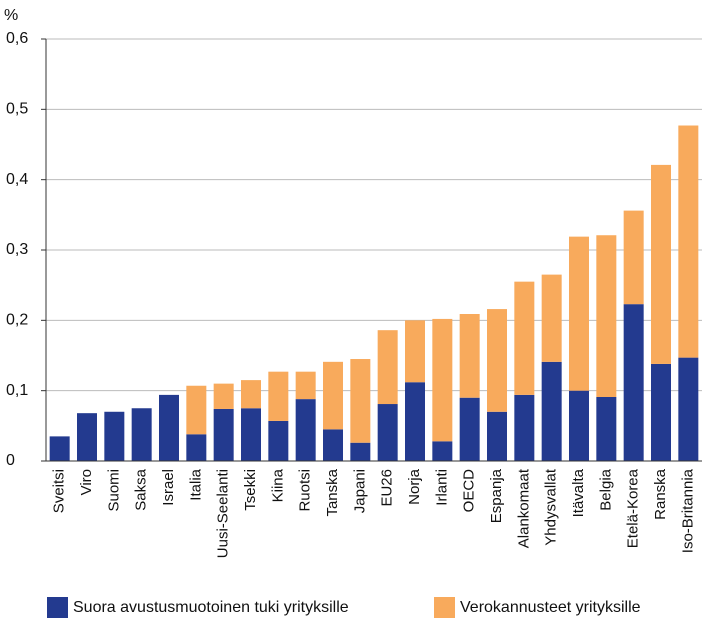 The image size is (702, 619). I want to click on x-tick-label: Espanja, so click(496, 495).